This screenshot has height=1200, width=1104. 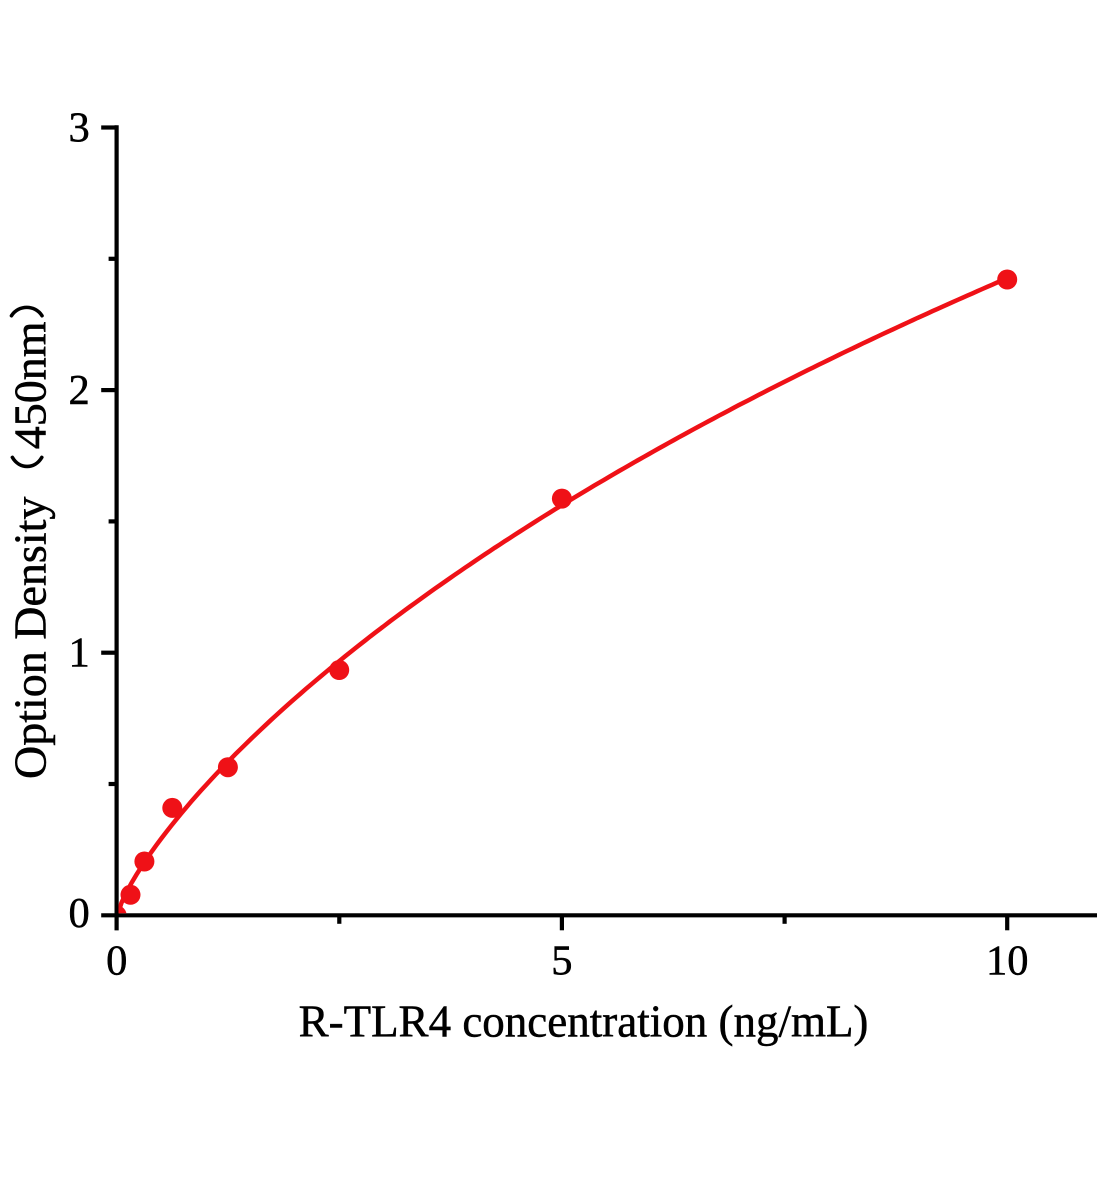 I want to click on svg-text: 3, so click(x=79, y=127).